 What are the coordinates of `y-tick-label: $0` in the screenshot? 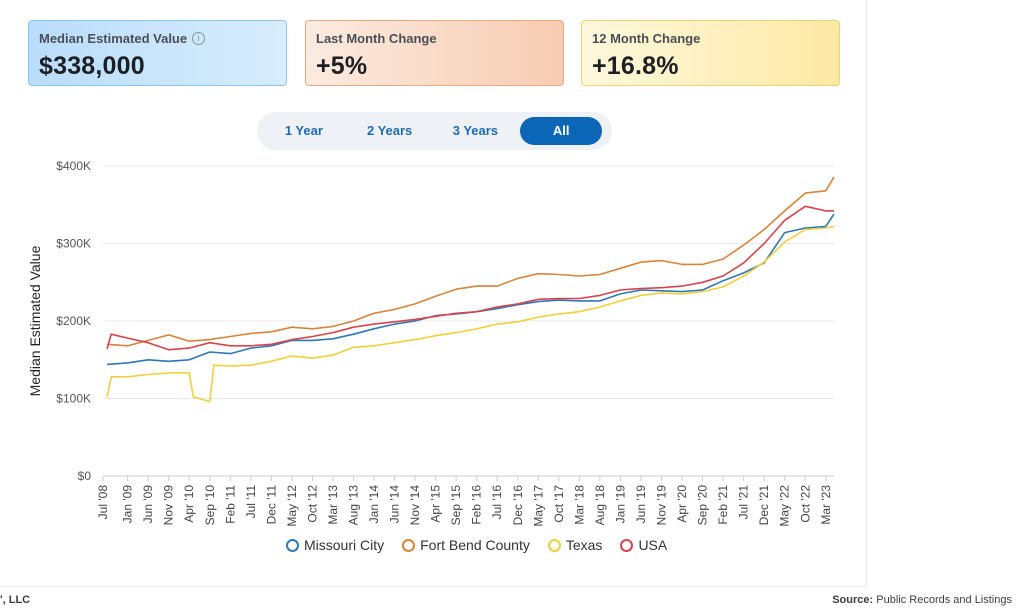 It's located at (85, 476).